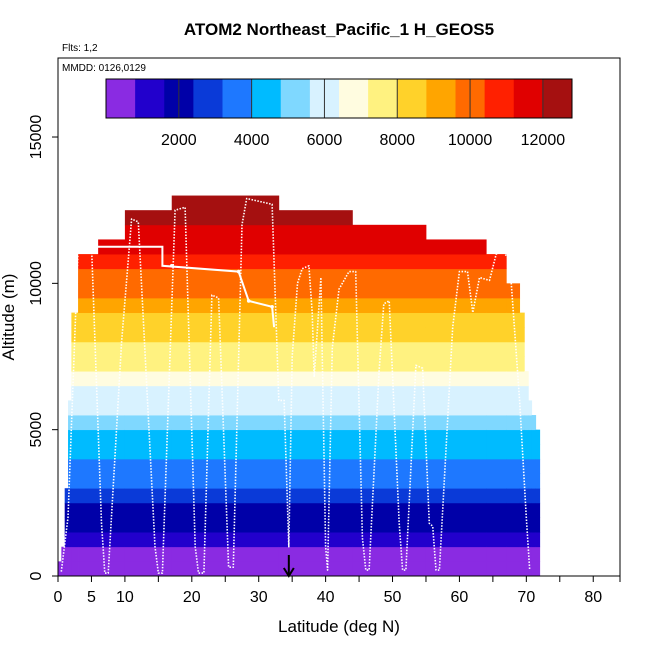 The height and width of the screenshot is (650, 650). Describe the element at coordinates (460, 597) in the screenshot. I see `x-tick-label: 60` at that location.